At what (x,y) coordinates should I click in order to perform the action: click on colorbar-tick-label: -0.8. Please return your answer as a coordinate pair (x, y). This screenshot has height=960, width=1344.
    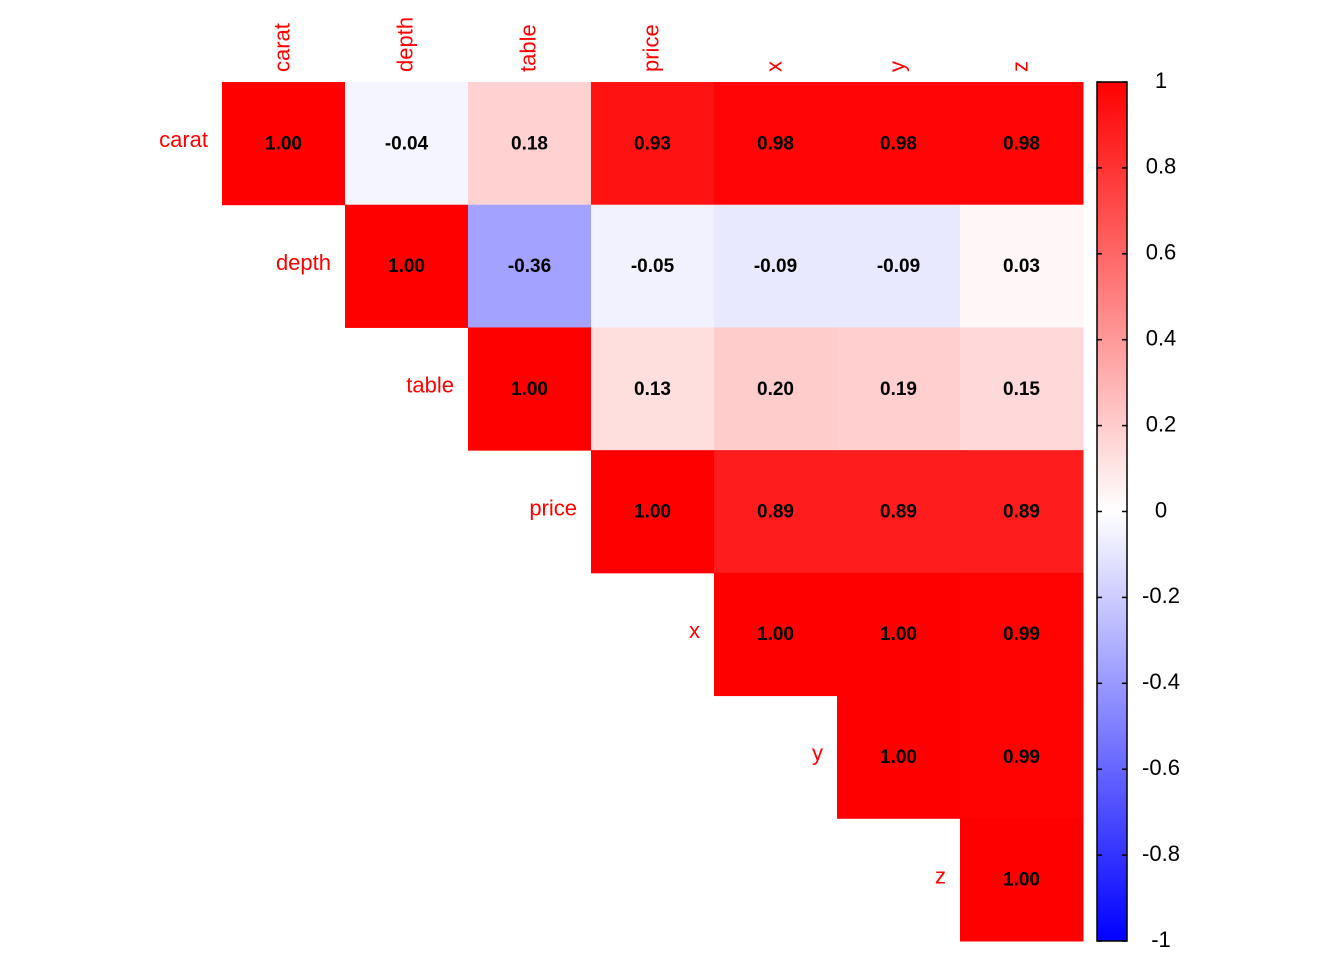
    Looking at the image, I should click on (1161, 853).